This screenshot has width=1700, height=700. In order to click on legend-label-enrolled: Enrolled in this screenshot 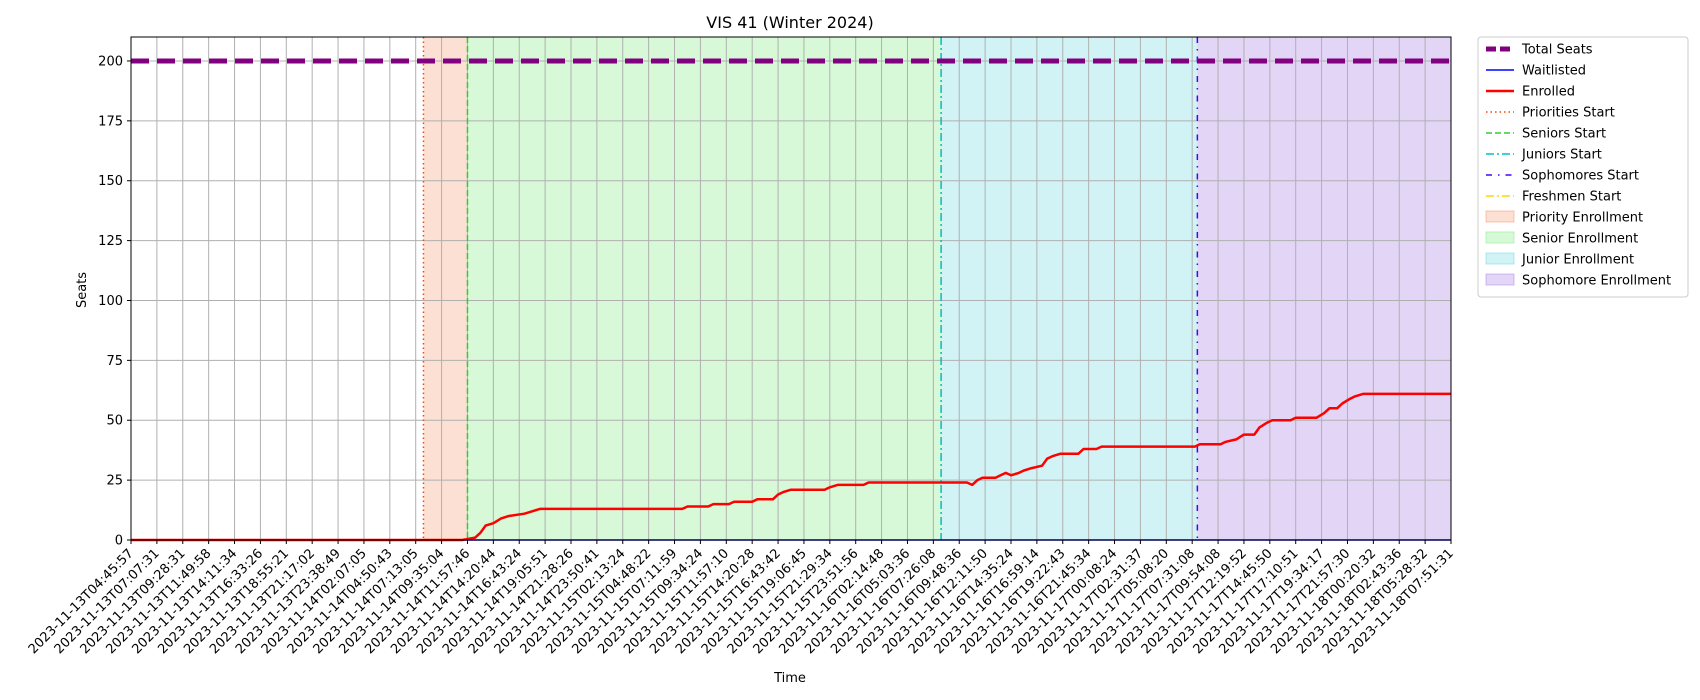, I will do `click(1548, 92)`.